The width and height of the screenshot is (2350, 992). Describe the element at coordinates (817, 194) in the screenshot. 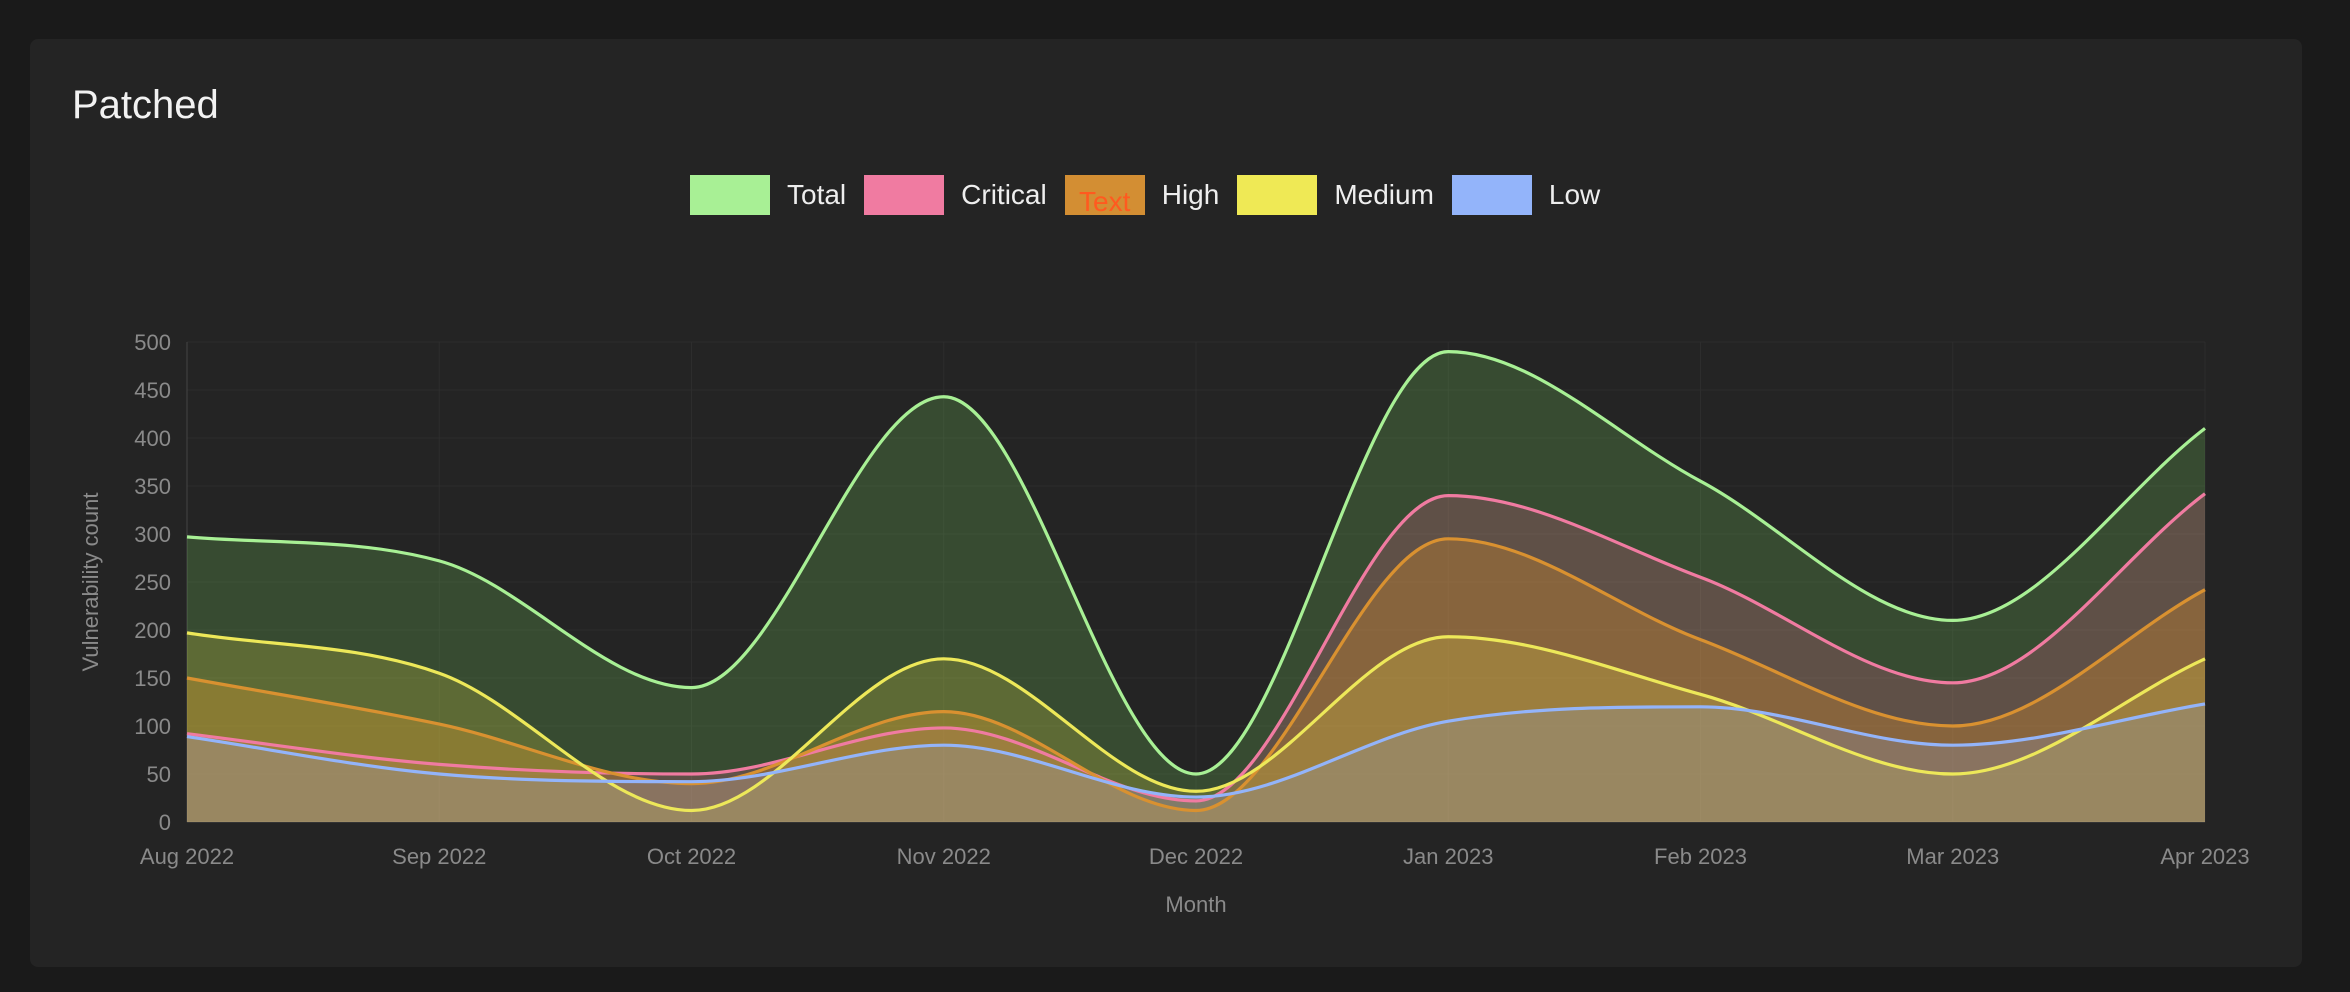

I see `legend-label-total: Total` at that location.